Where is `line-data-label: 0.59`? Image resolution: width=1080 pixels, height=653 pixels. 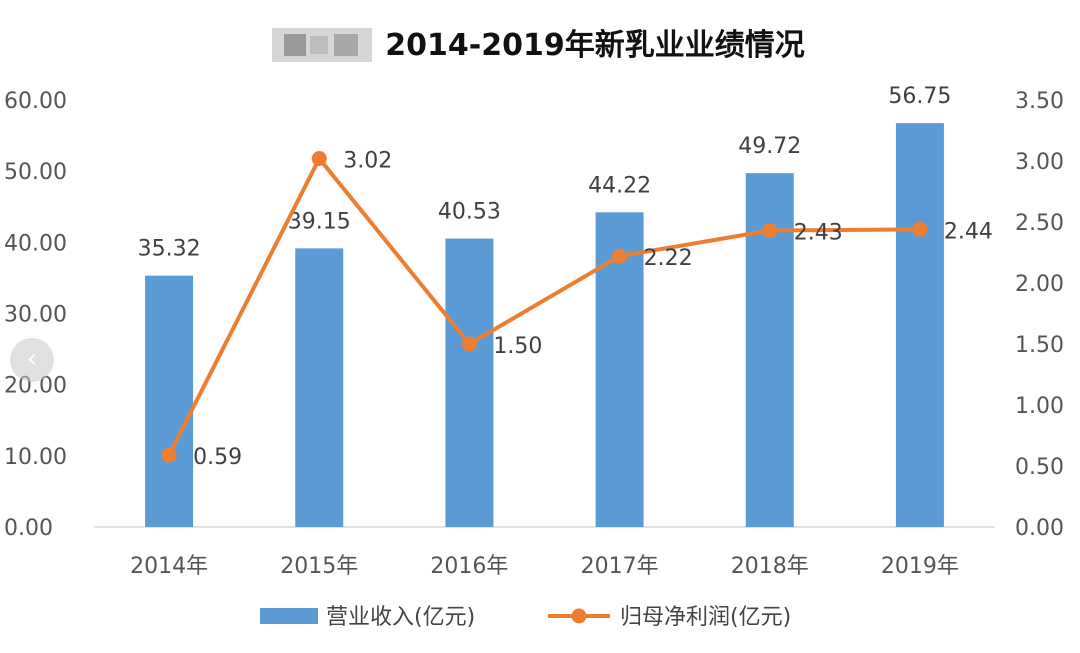 line-data-label: 0.59 is located at coordinates (217, 457).